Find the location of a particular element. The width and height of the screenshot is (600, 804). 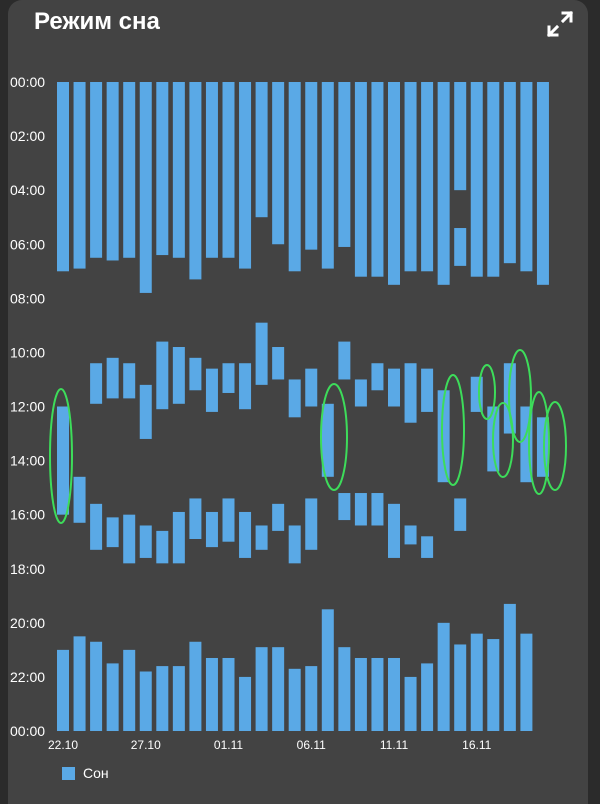

legend: Сон is located at coordinates (85, 773).